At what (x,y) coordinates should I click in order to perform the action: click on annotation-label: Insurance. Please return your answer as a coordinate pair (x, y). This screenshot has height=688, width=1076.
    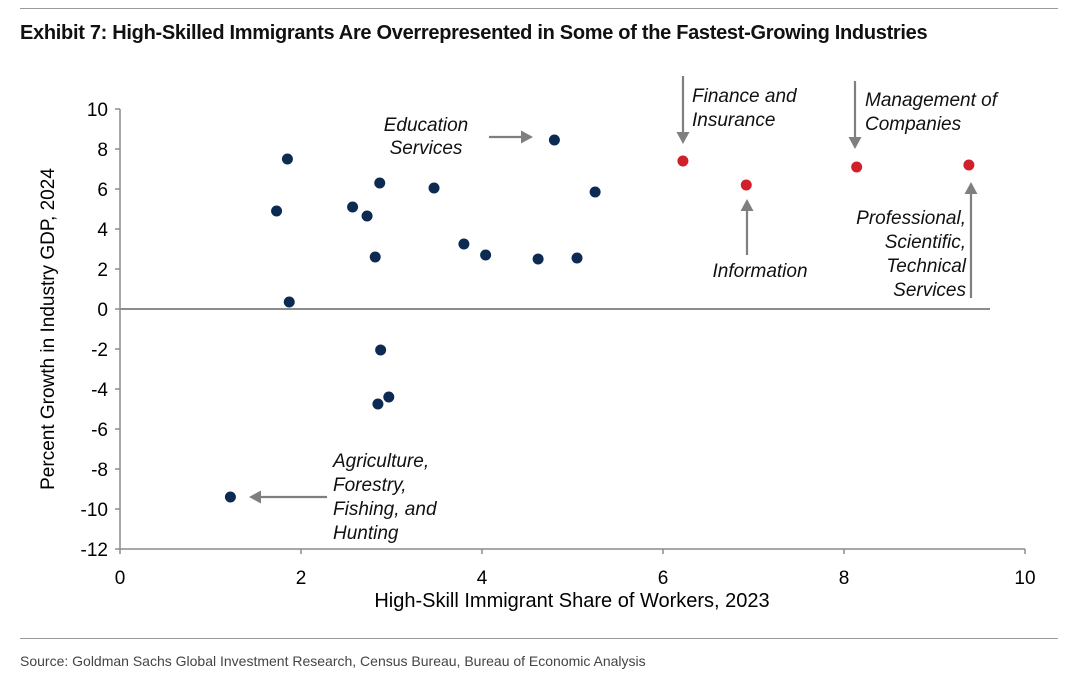
    Looking at the image, I should click on (733, 120).